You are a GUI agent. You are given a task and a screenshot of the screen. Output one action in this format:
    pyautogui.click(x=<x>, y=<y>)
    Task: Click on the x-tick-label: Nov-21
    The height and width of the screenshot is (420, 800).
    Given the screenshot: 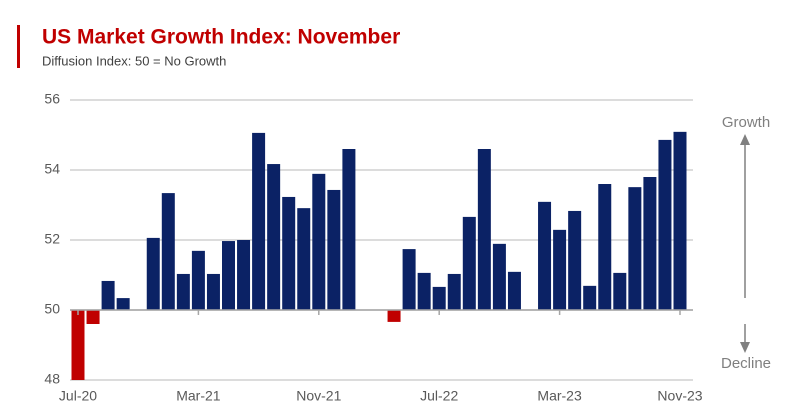 What is the action you would take?
    pyautogui.click(x=318, y=396)
    